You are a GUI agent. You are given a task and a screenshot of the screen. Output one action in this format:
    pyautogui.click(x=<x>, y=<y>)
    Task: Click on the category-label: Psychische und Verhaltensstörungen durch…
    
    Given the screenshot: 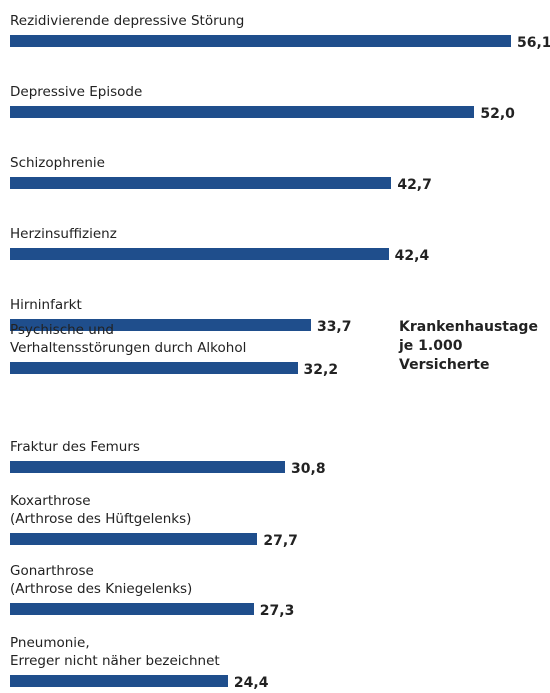 What is the action you would take?
    pyautogui.click(x=128, y=339)
    